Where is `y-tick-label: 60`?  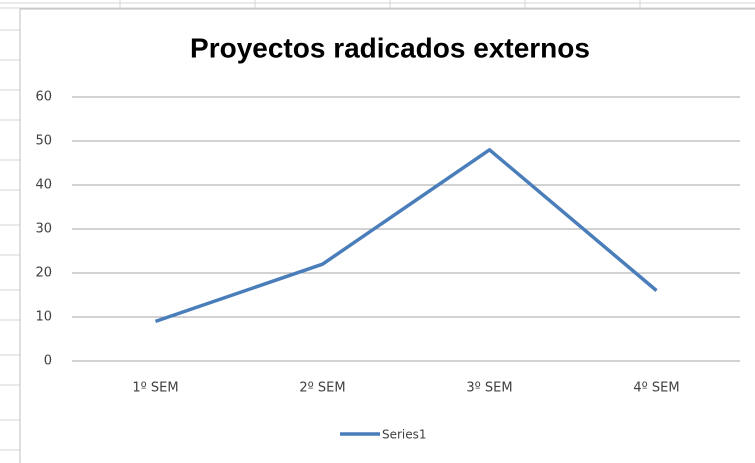
y-tick-label: 60 is located at coordinates (43, 97).